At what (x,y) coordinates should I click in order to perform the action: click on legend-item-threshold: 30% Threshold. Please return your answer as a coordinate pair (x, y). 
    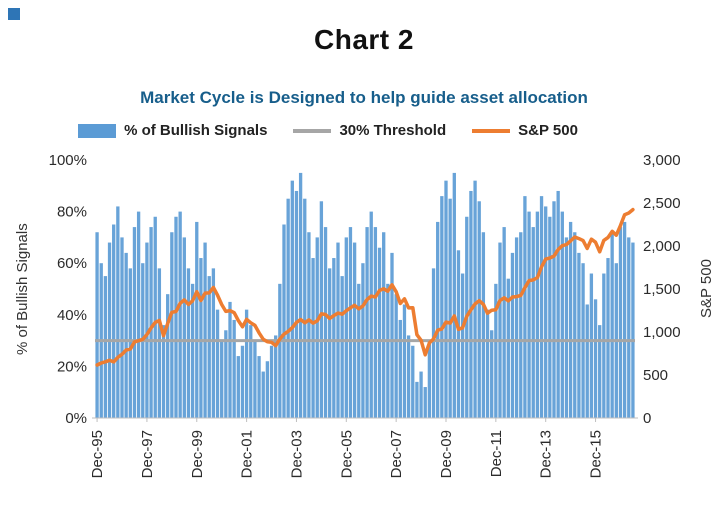
    Looking at the image, I should click on (369, 130).